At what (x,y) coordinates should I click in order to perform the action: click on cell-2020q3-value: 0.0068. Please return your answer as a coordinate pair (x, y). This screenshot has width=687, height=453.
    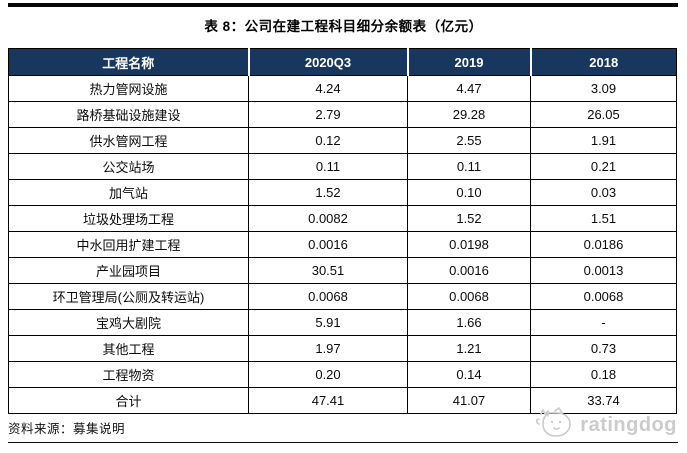
    Looking at the image, I should click on (328, 296).